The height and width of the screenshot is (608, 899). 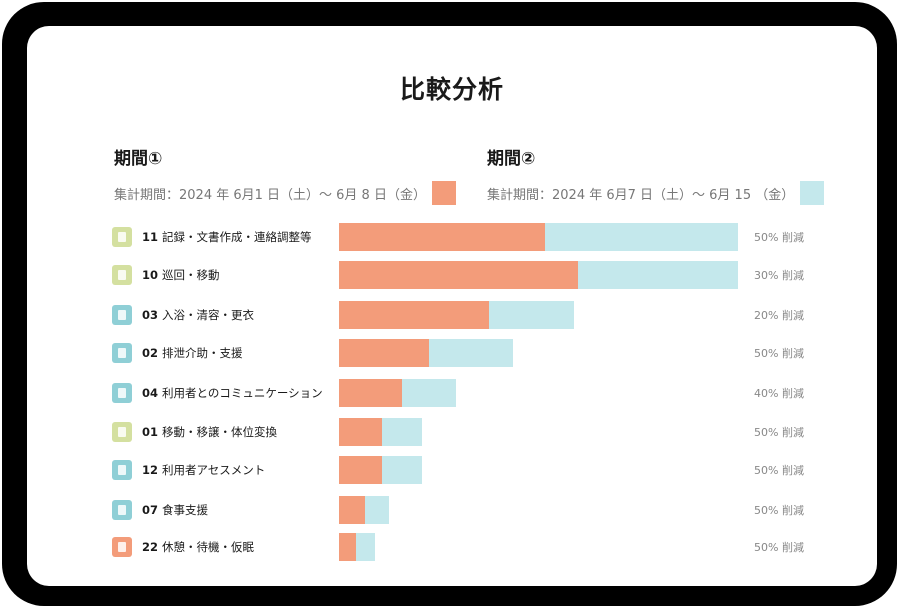 I want to click on period2-label: 期間②, so click(x=511, y=159).